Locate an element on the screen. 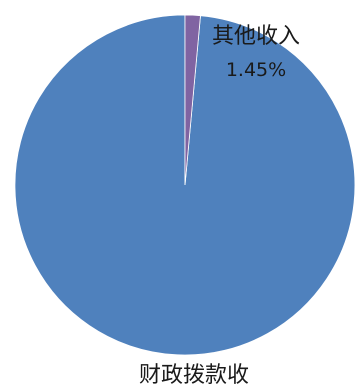 This screenshot has width=358, height=385. slice-label-other-income: 其他收入 is located at coordinates (256, 36).